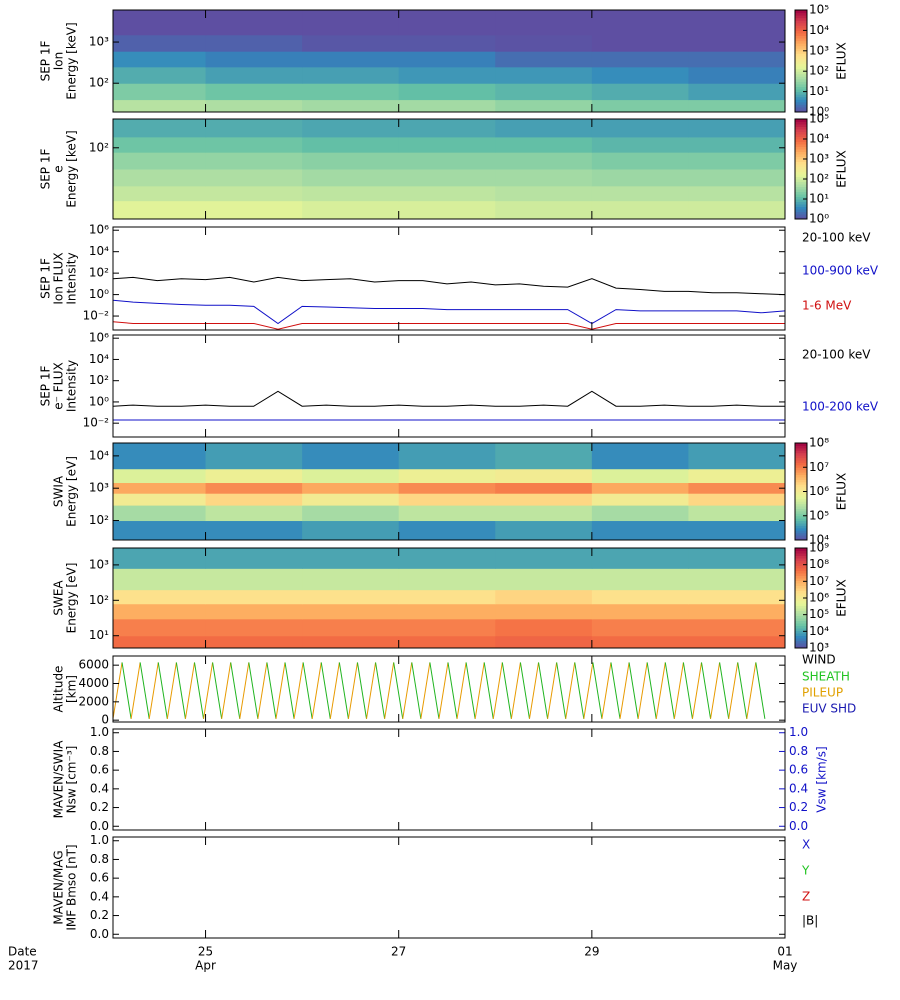 This screenshot has width=900, height=1000. Describe the element at coordinates (99, 826) in the screenshot. I see `y-tick-label: 0.0` at that location.